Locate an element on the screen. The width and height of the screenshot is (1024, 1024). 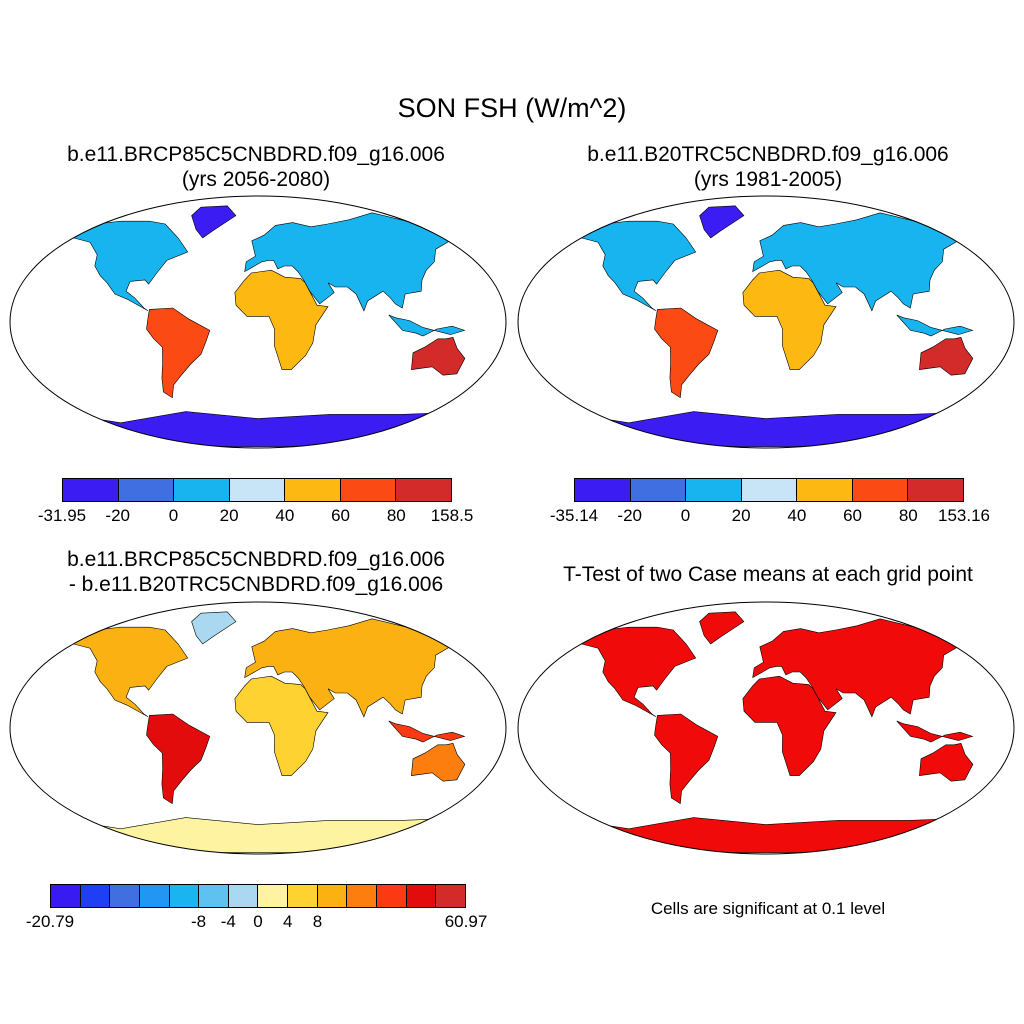
panel2-colorbar is located at coordinates (769, 490).